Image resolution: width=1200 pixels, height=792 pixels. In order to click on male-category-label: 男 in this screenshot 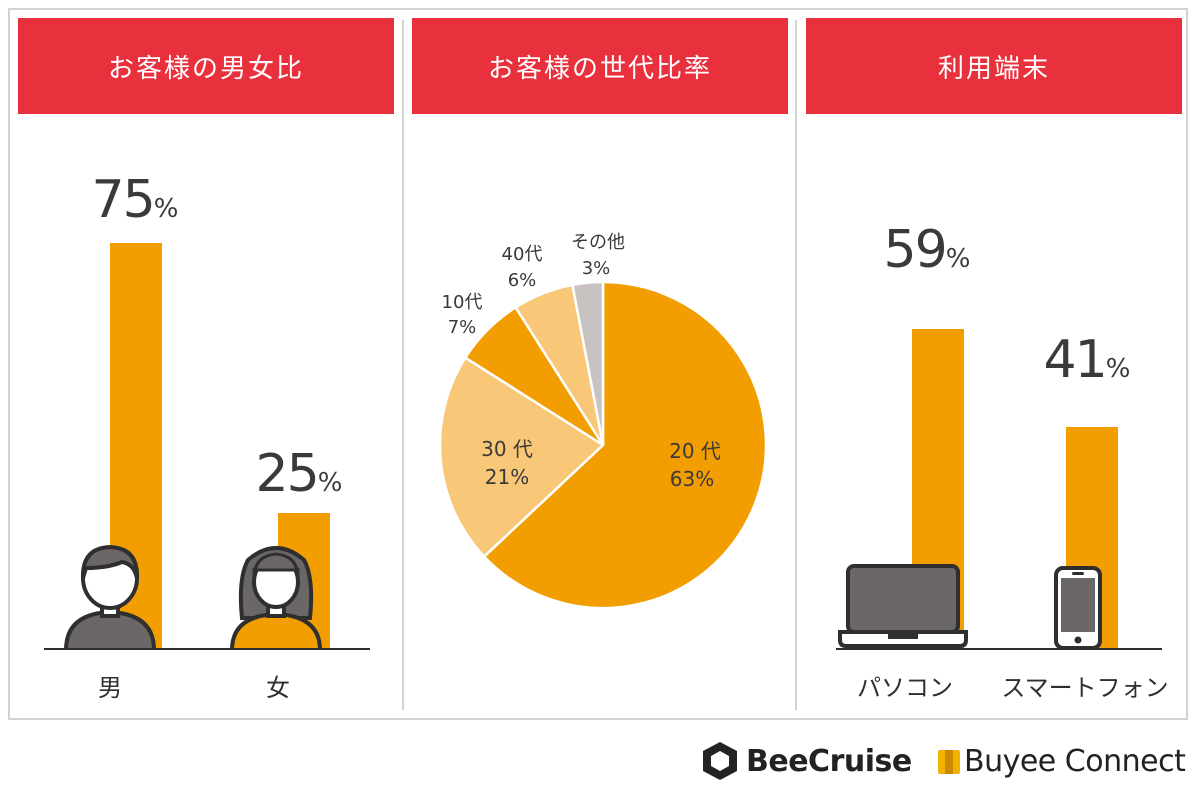, I will do `click(110, 688)`.